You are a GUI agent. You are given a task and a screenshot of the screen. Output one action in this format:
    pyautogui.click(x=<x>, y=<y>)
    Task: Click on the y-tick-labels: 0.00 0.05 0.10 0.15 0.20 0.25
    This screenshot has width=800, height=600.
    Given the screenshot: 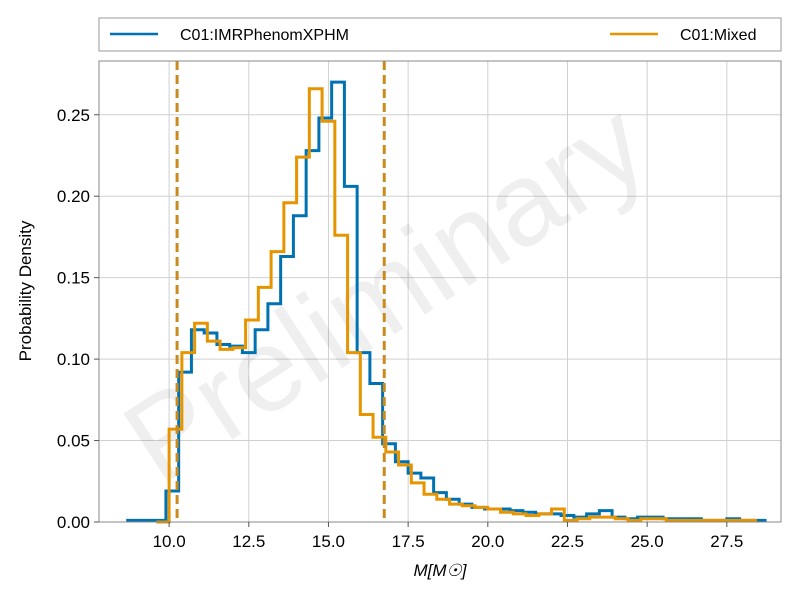 What is the action you would take?
    pyautogui.click(x=78, y=319)
    